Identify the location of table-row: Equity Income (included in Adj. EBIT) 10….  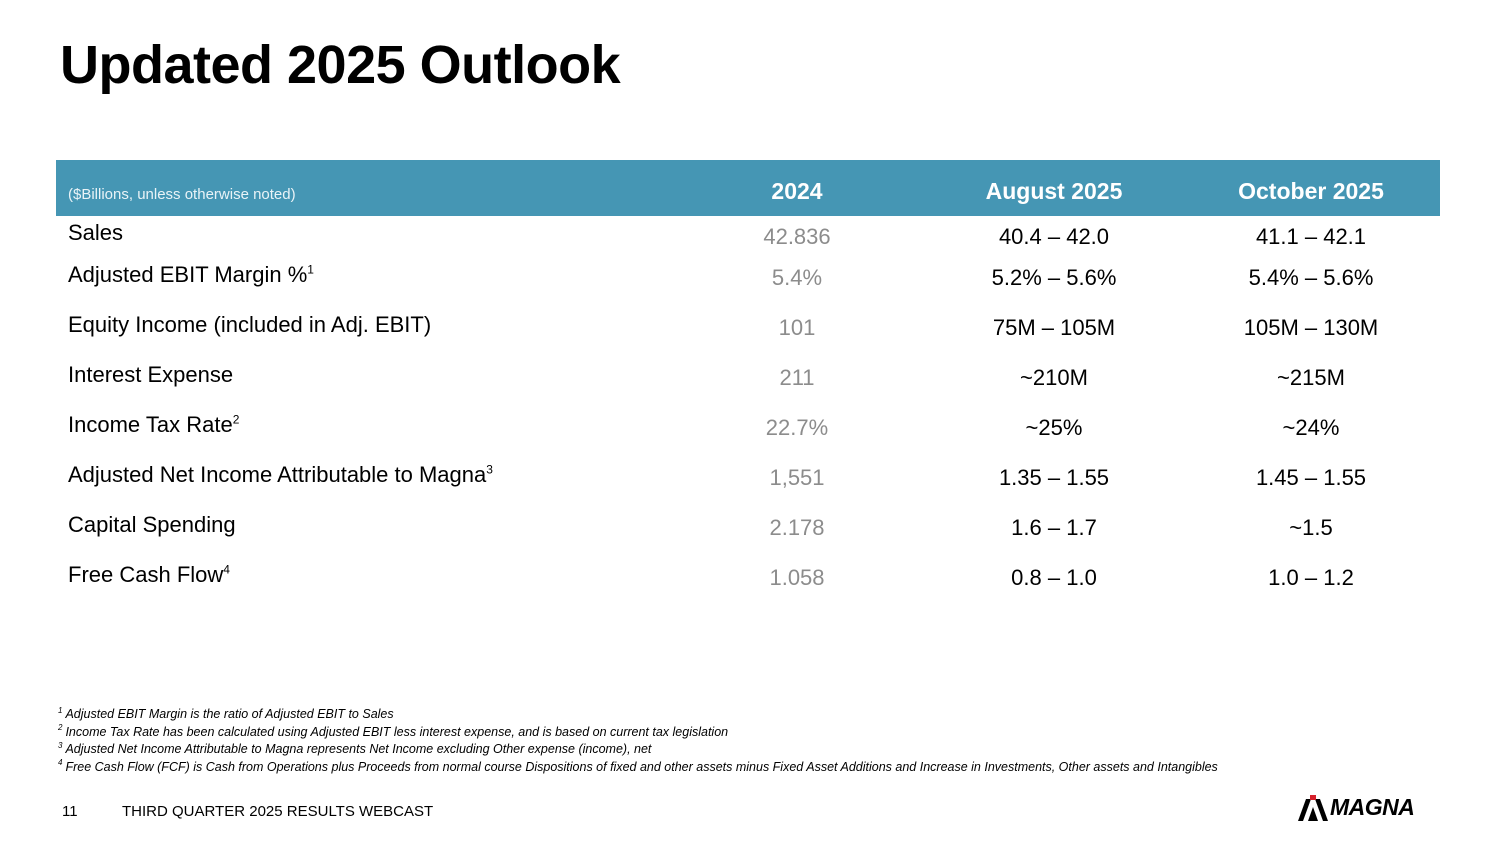
(748, 333).